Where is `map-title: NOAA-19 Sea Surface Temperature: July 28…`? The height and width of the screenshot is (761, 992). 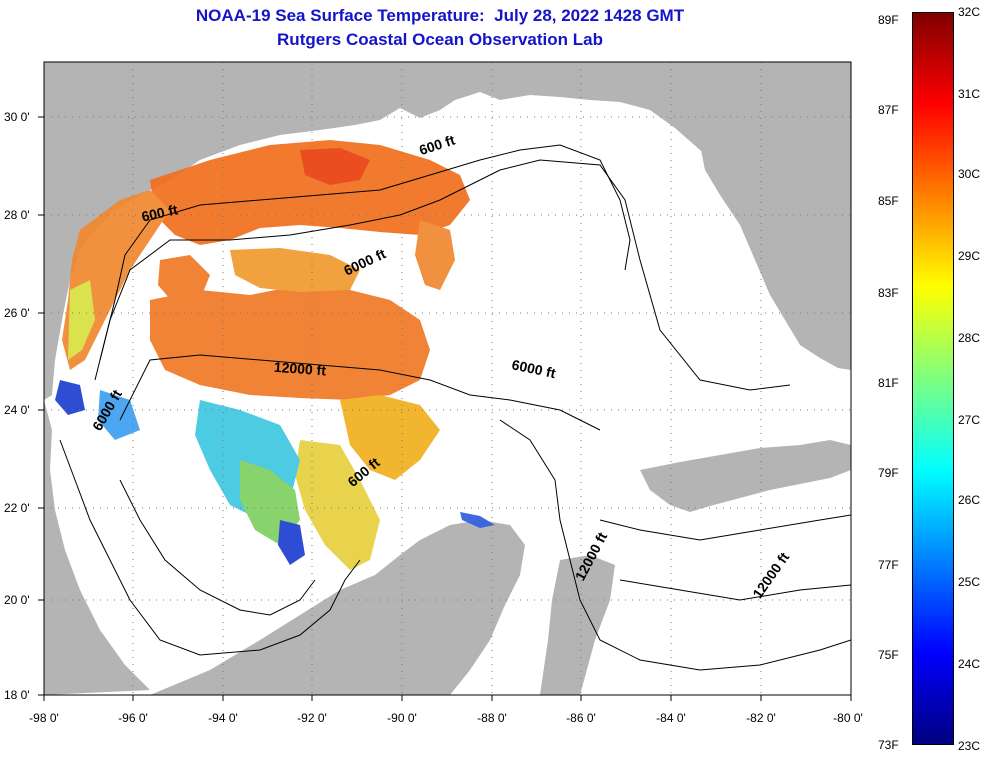
map-title: NOAA-19 Sea Surface Temperature: July 28… is located at coordinates (440, 15).